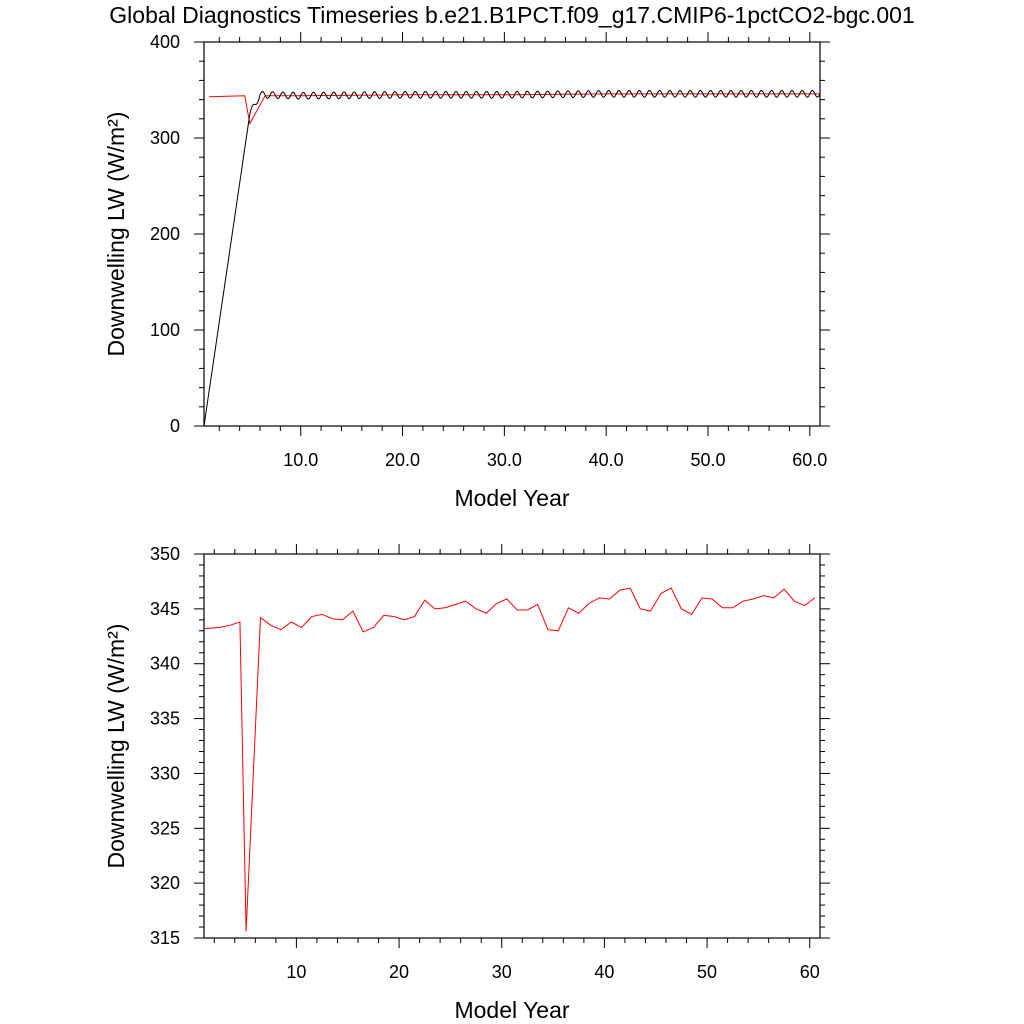  I want to click on x-tick-label: 40, so click(604, 972).